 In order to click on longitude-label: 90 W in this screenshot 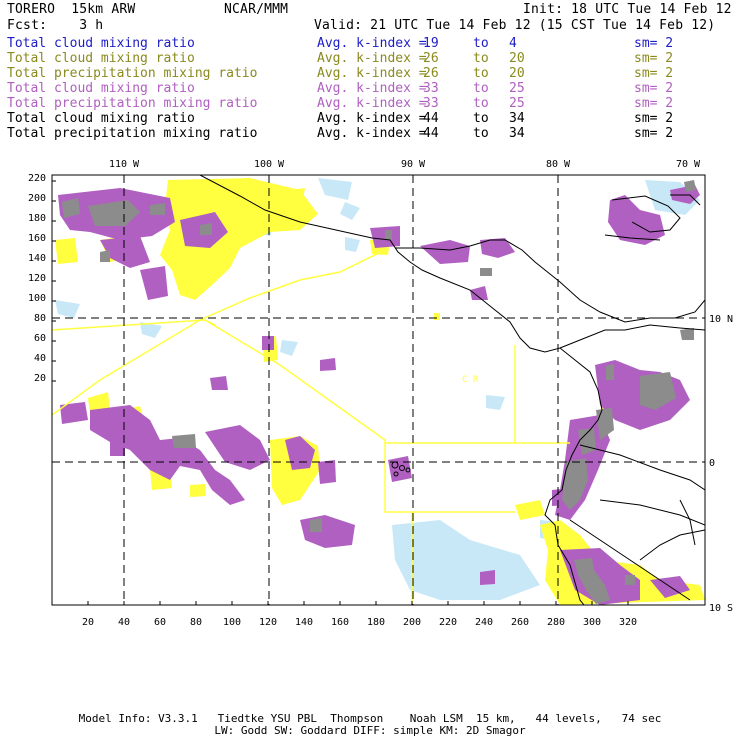, I will do `click(413, 164)`.